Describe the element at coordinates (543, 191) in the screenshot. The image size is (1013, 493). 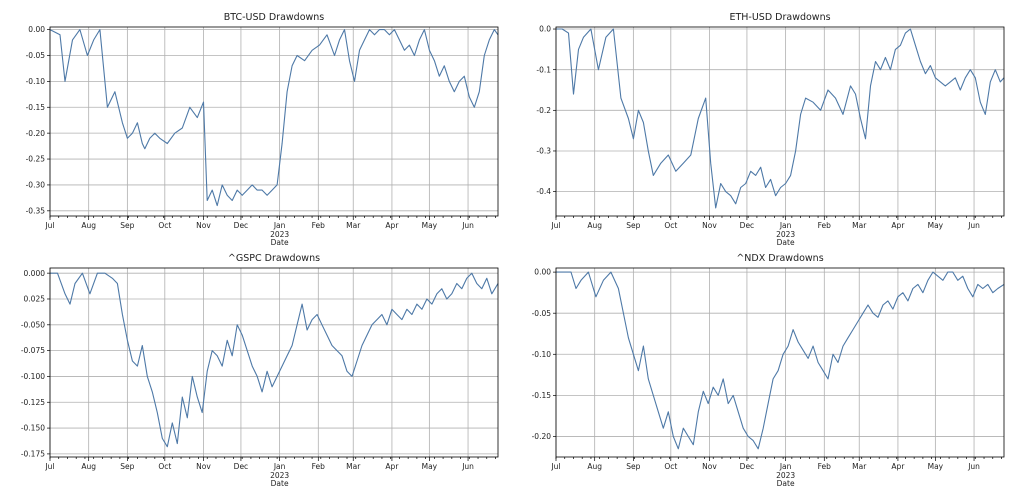
I see `y-tick-label: -0.4` at that location.